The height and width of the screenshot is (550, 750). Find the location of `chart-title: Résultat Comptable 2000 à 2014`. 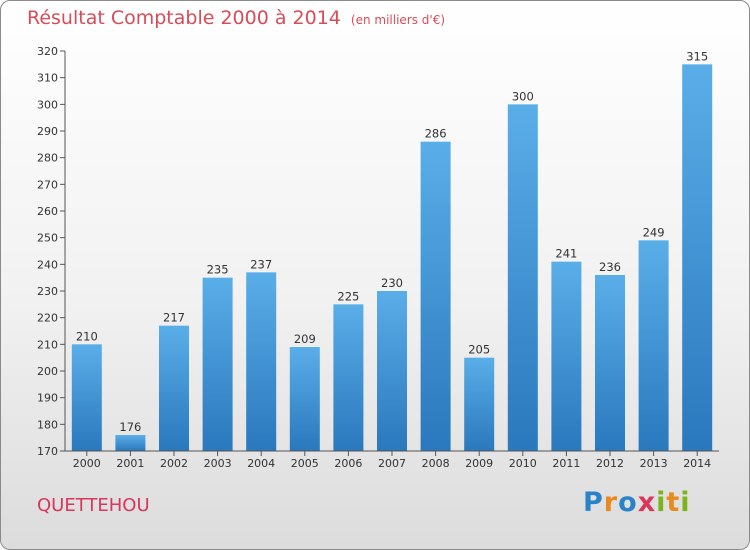

chart-title: Résultat Comptable 2000 à 2014 is located at coordinates (184, 18).